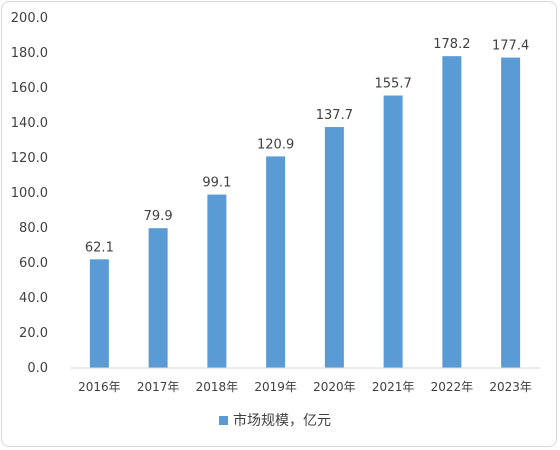  I want to click on bar-2018年, so click(217, 281).